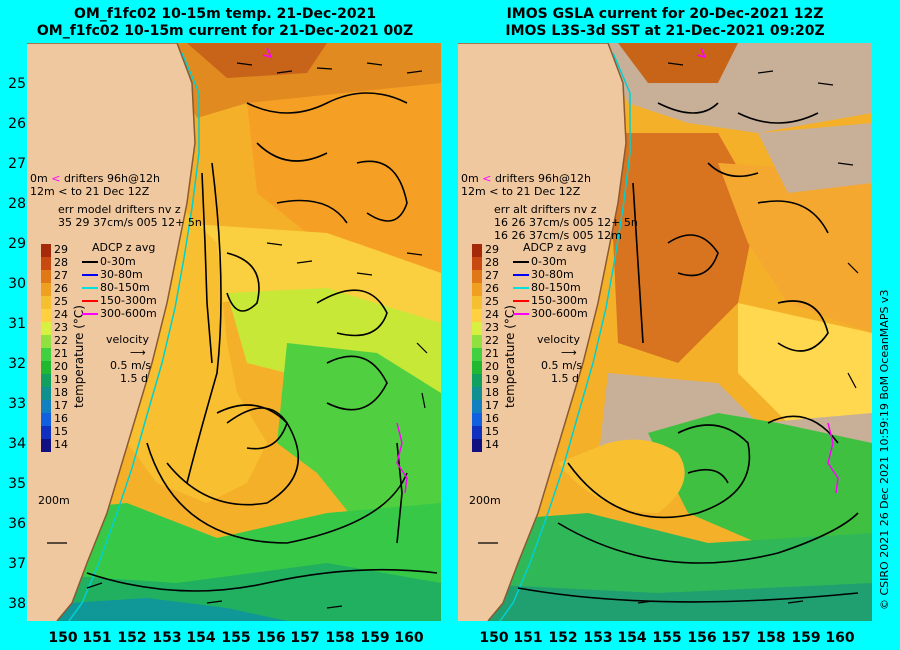  I want to click on adcp-legend-item: 30-80m, so click(543, 274).